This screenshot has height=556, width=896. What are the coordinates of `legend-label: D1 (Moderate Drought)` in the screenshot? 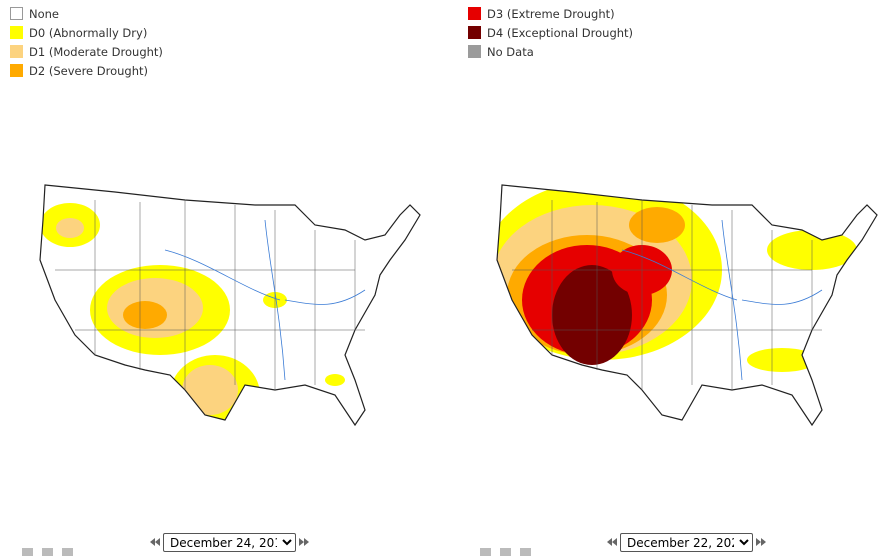 It's located at (96, 51).